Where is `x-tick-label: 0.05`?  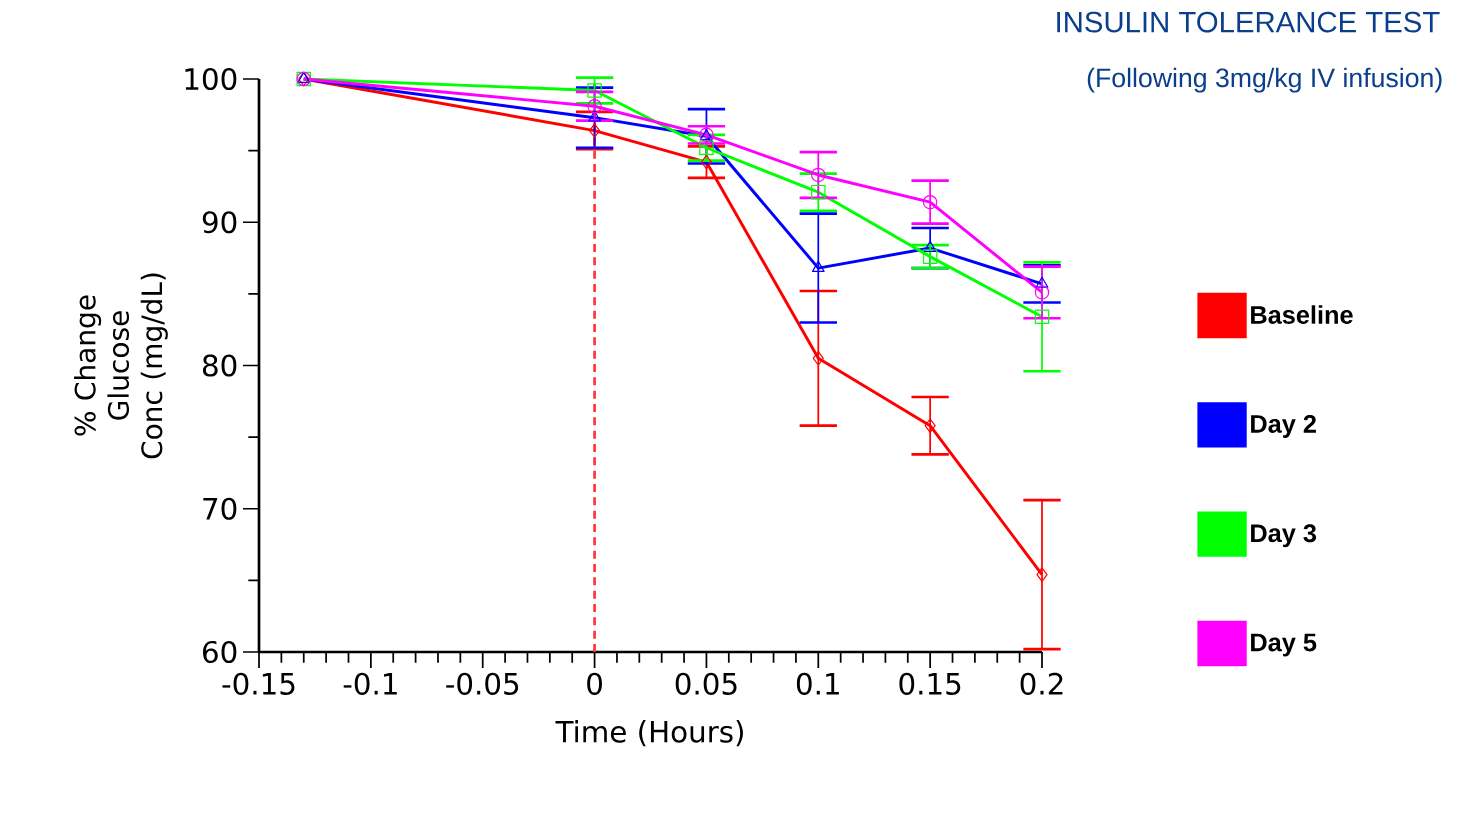 x-tick-label: 0.05 is located at coordinates (706, 683).